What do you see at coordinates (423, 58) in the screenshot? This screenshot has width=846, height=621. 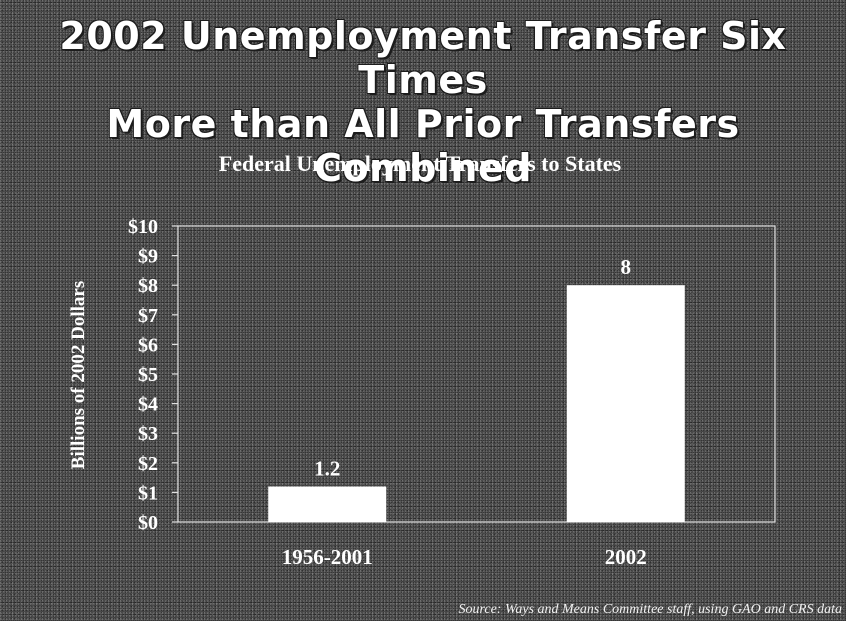 I see `headline-line-1: 2002 Unemployment Transfer Six Times` at bounding box center [423, 58].